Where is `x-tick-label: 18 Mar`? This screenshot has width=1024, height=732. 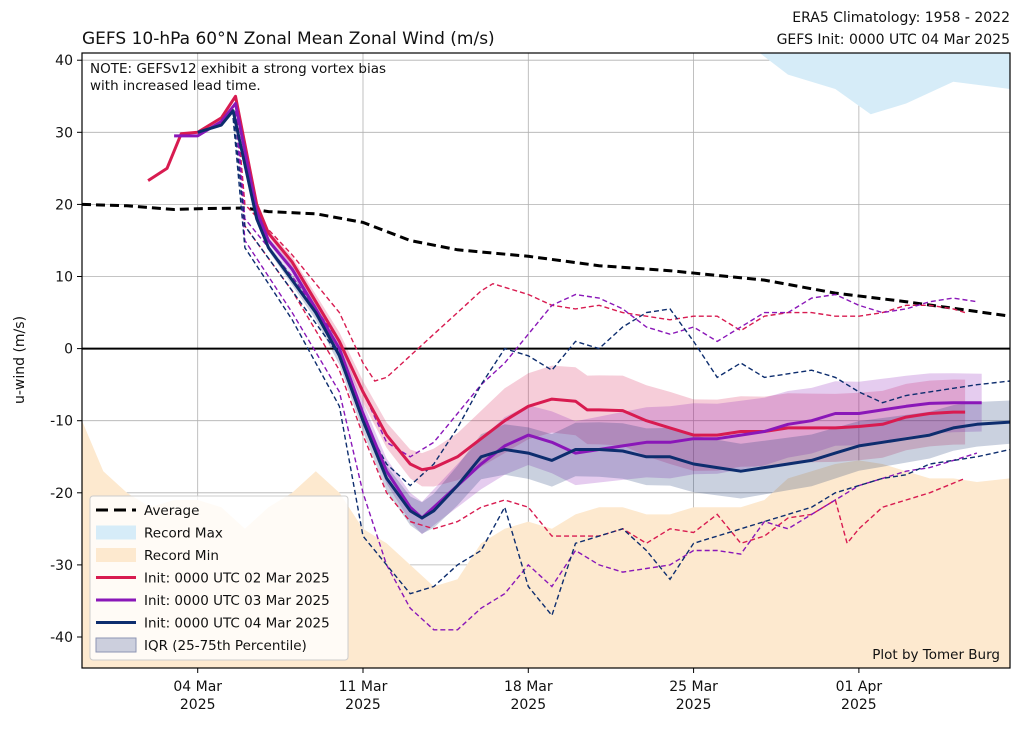 x-tick-label: 18 Mar is located at coordinates (528, 687).